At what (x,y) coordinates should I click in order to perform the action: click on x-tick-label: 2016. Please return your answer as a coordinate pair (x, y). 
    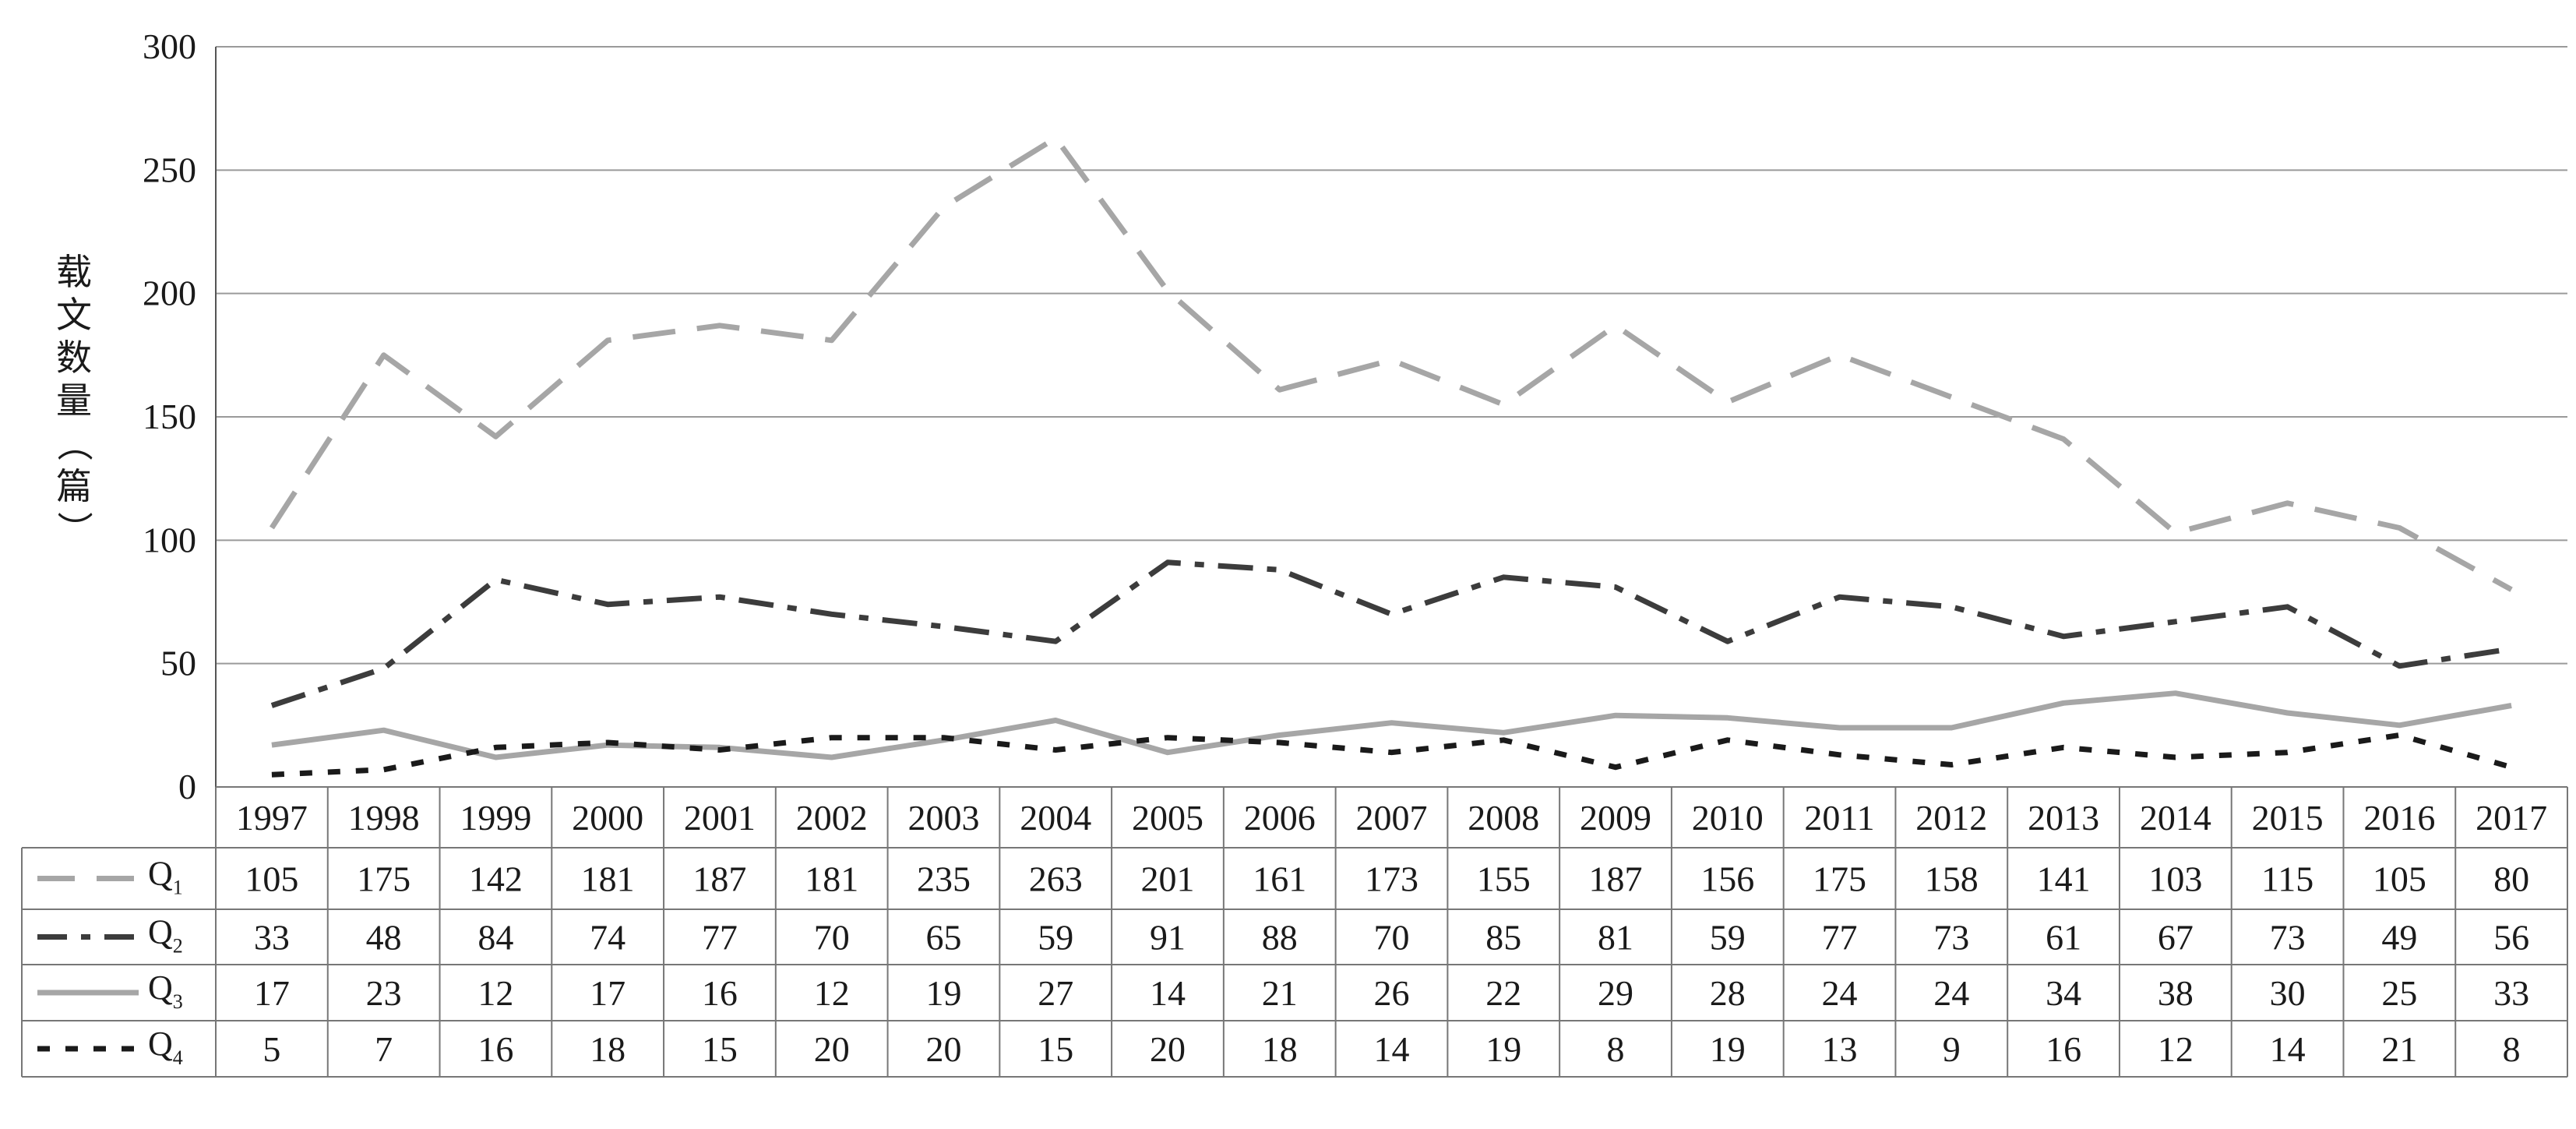
    Looking at the image, I should click on (2399, 818).